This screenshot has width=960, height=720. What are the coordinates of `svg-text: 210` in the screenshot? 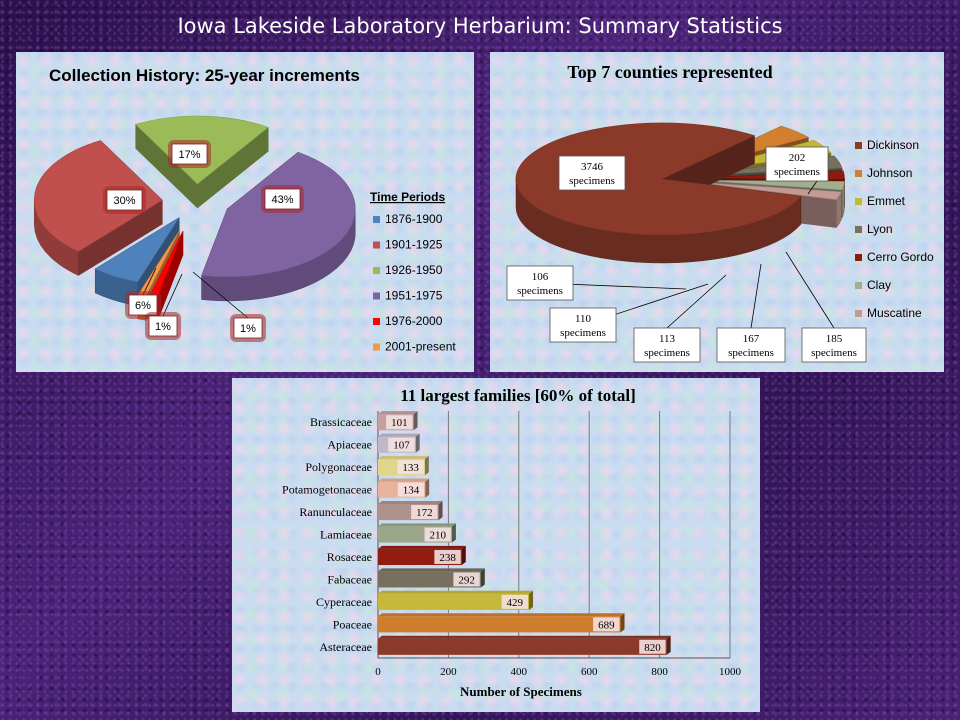 It's located at (437, 536).